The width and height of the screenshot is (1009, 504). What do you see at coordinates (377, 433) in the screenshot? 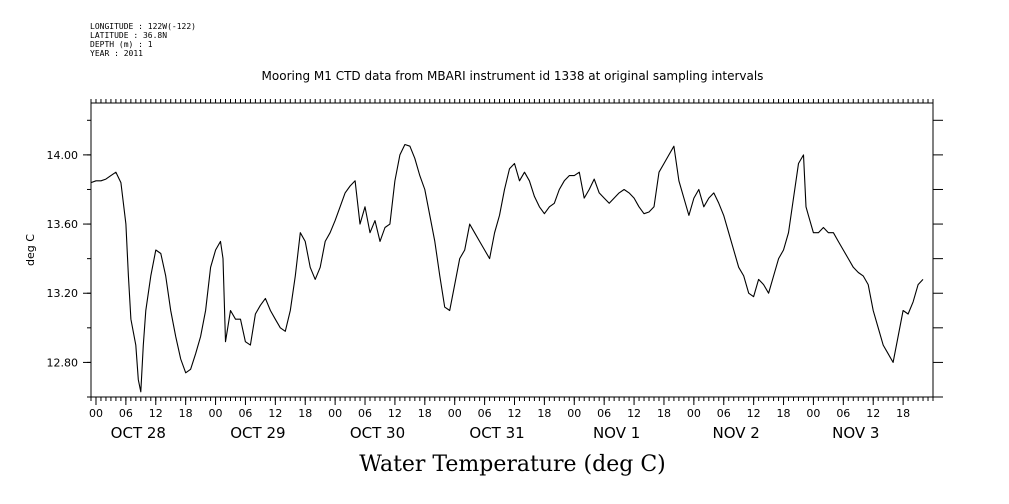
I see `x-day-label: OCT 30` at bounding box center [377, 433].